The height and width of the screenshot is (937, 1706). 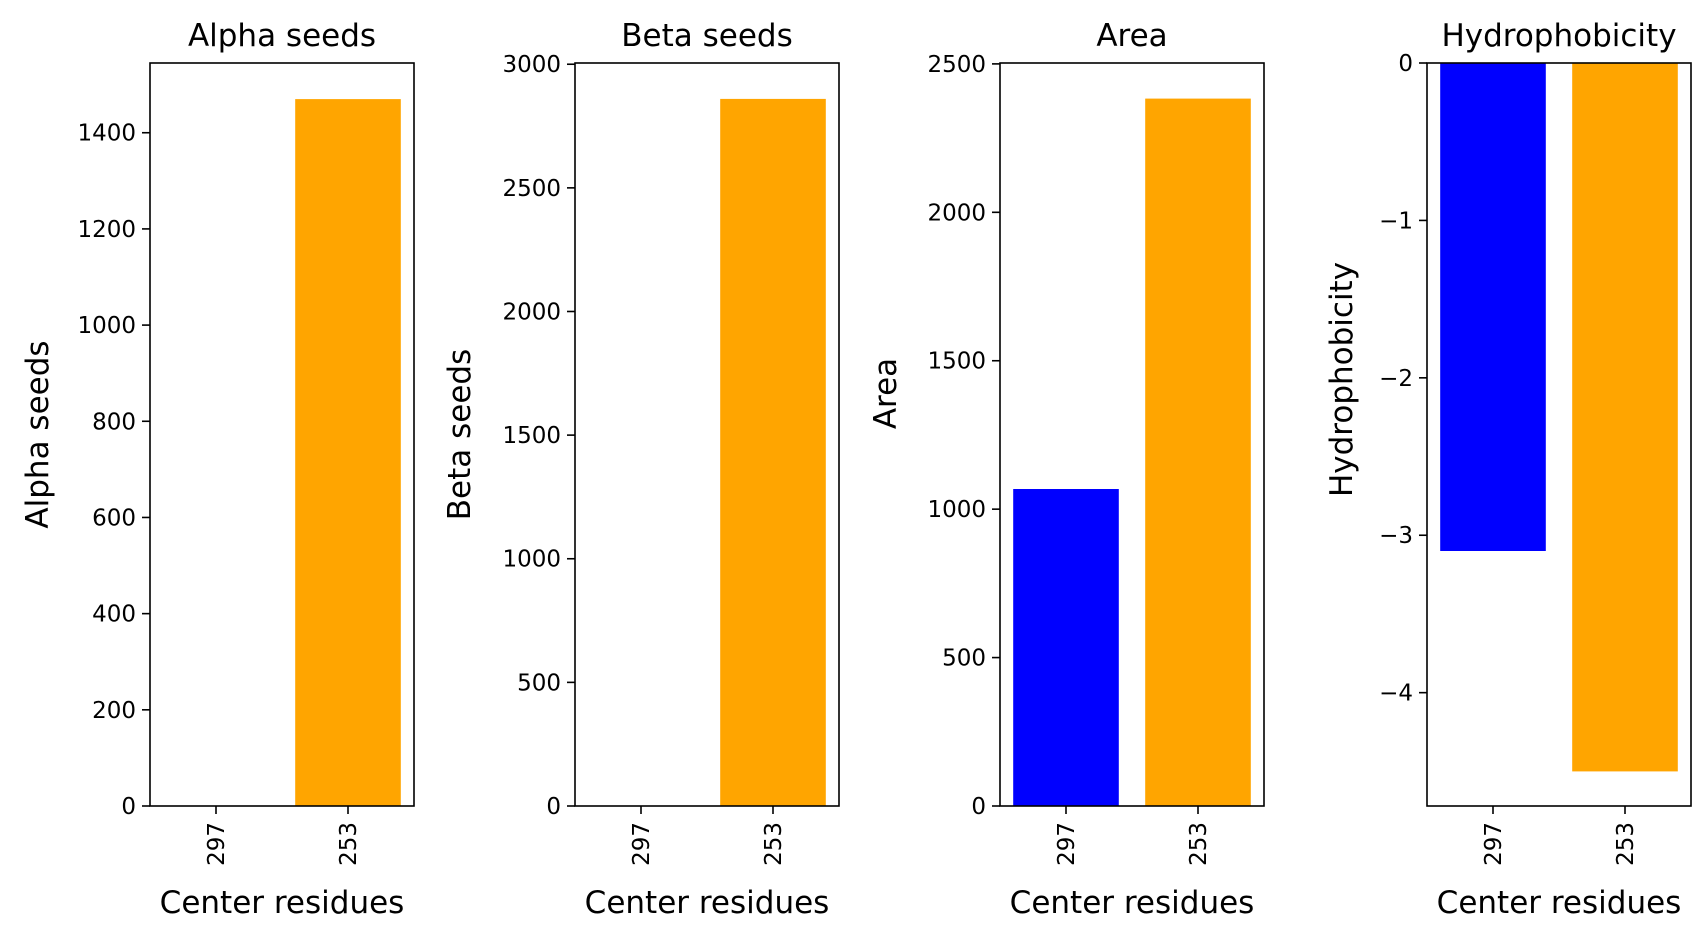 I want to click on y-tick-label: 1200, so click(x=106, y=230).